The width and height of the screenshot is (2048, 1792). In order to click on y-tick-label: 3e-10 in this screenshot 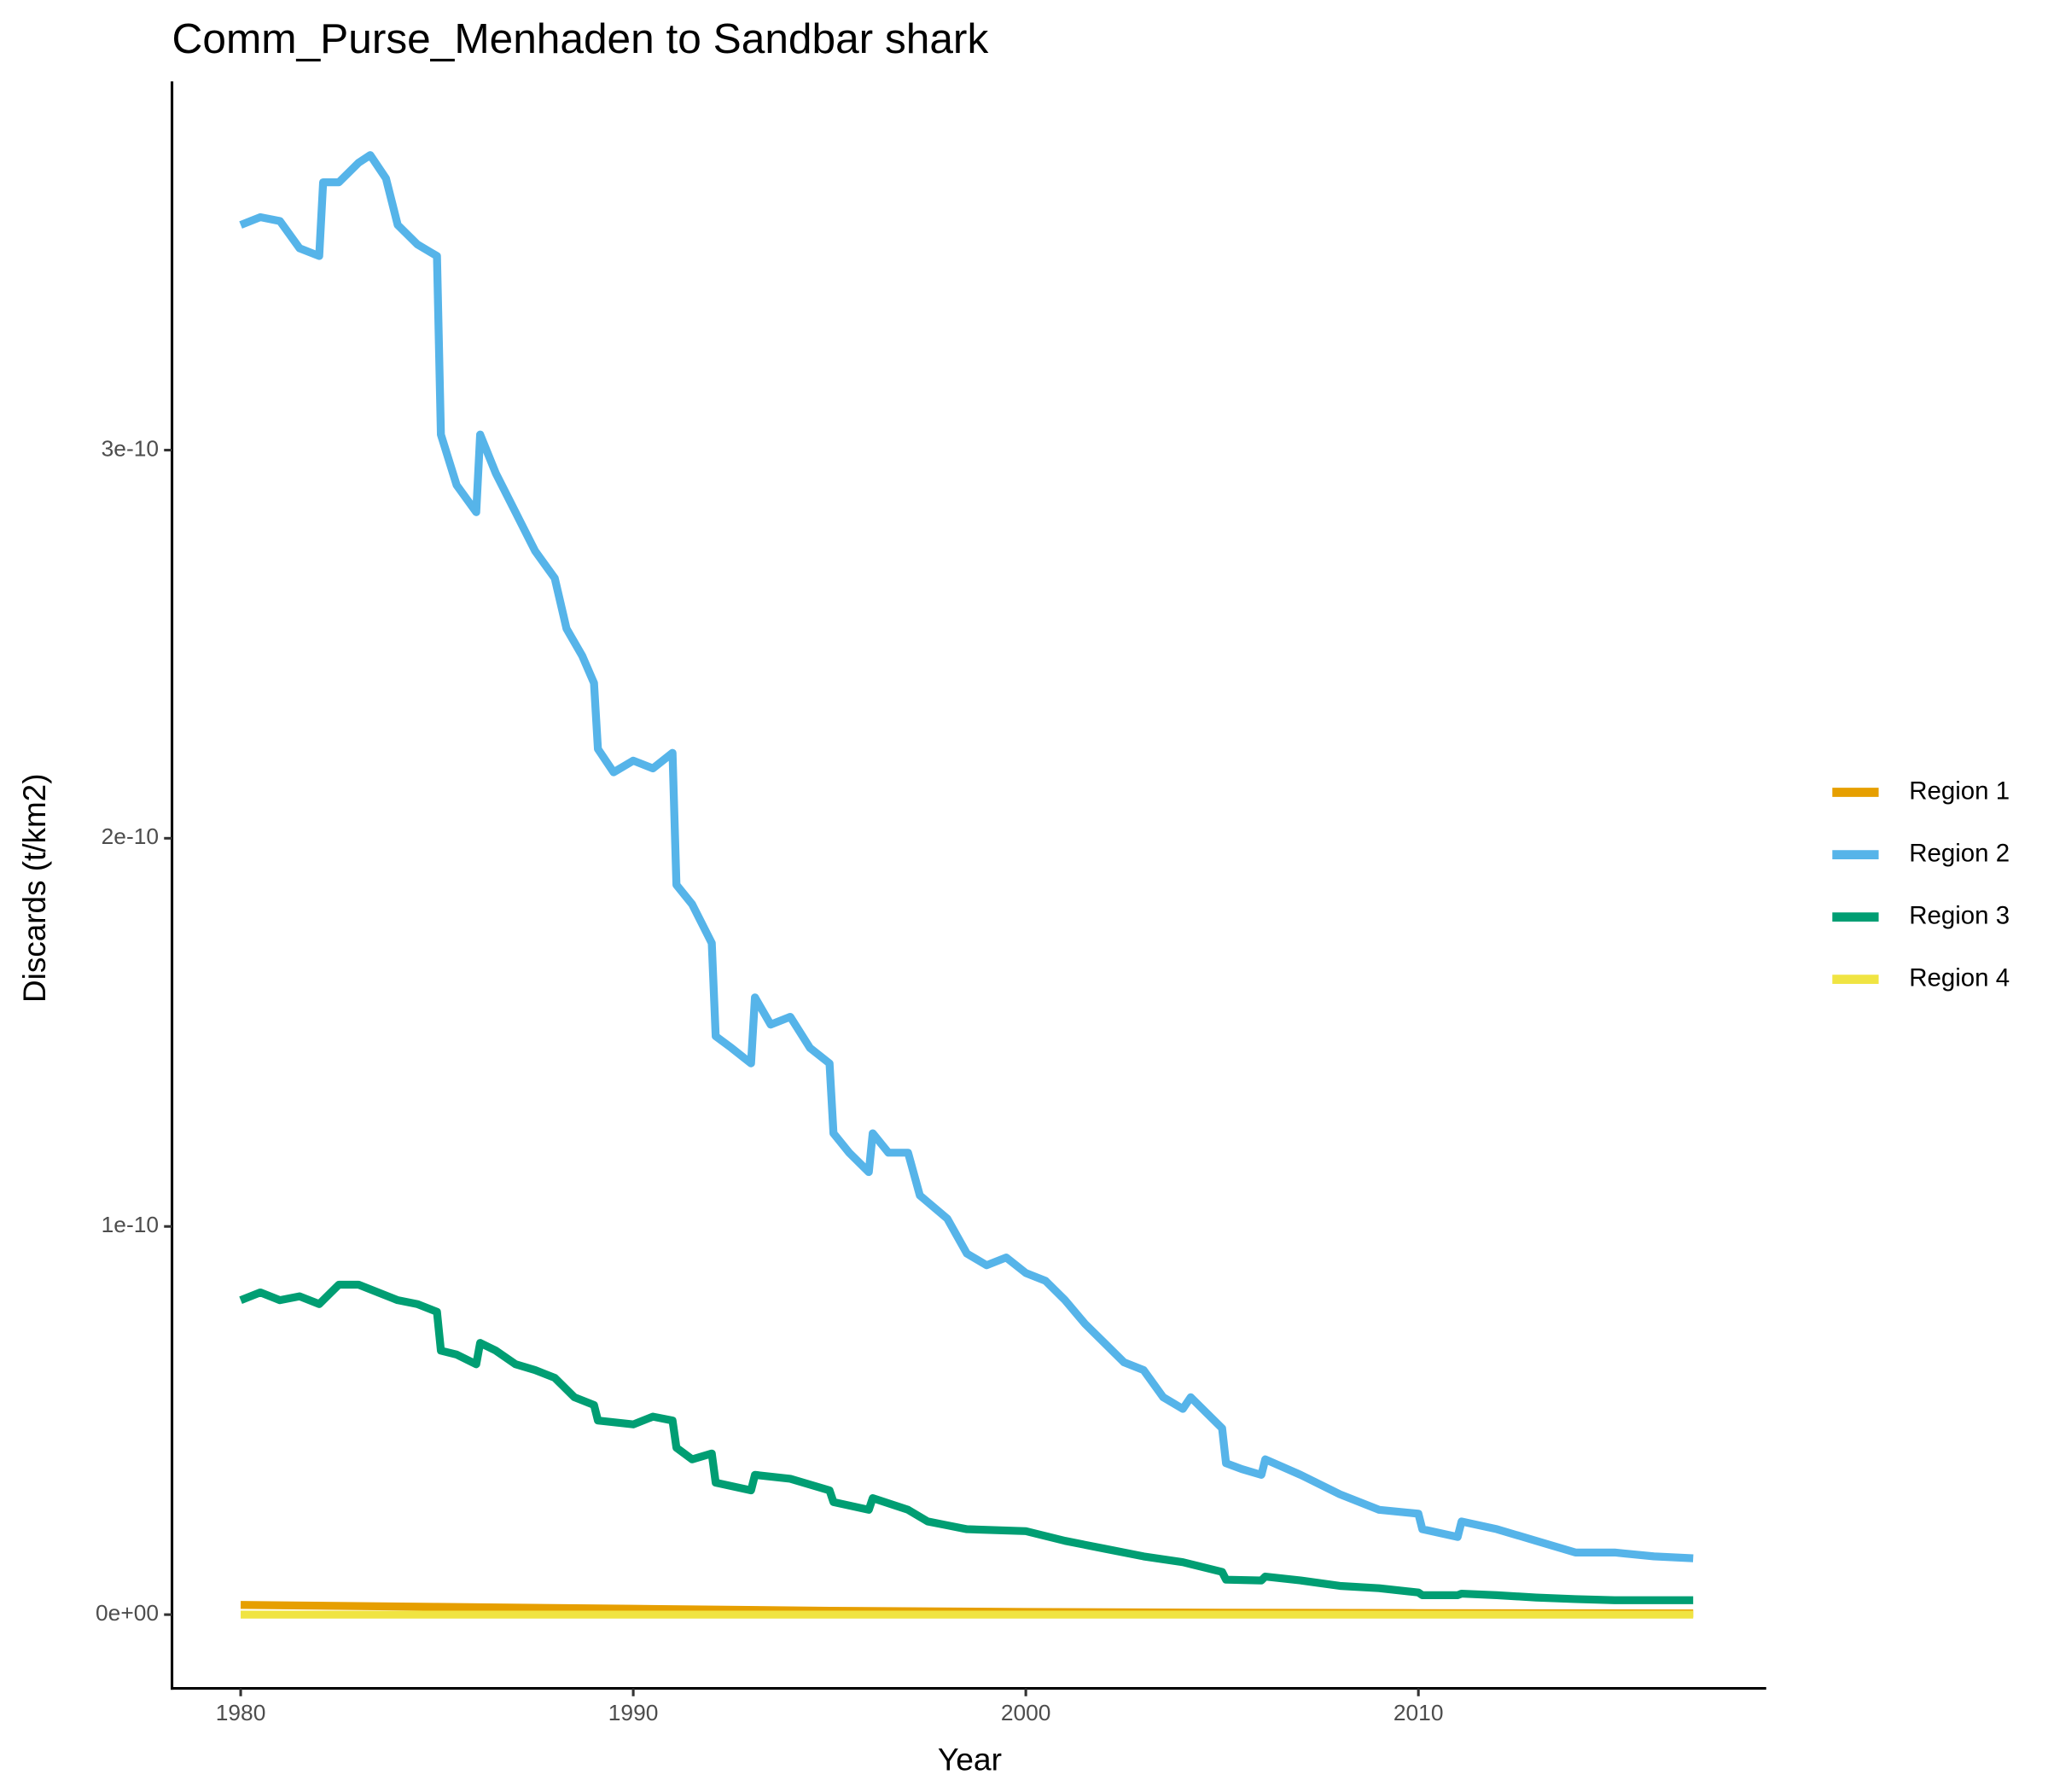, I will do `click(130, 448)`.